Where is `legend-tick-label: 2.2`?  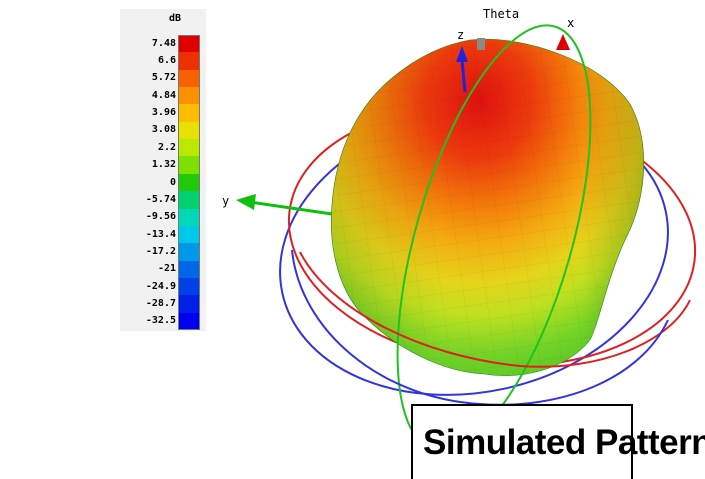 legend-tick-label: 2.2 is located at coordinates (166, 147).